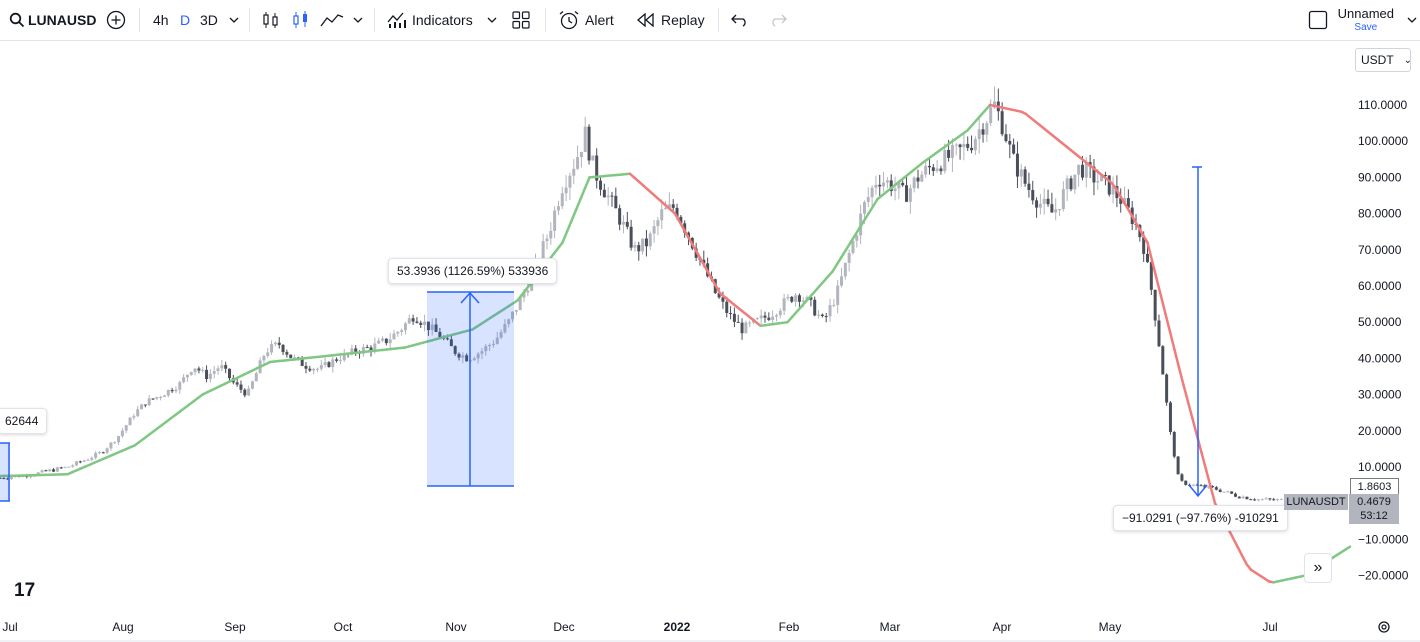  I want to click on layouts-button, so click(521, 20).